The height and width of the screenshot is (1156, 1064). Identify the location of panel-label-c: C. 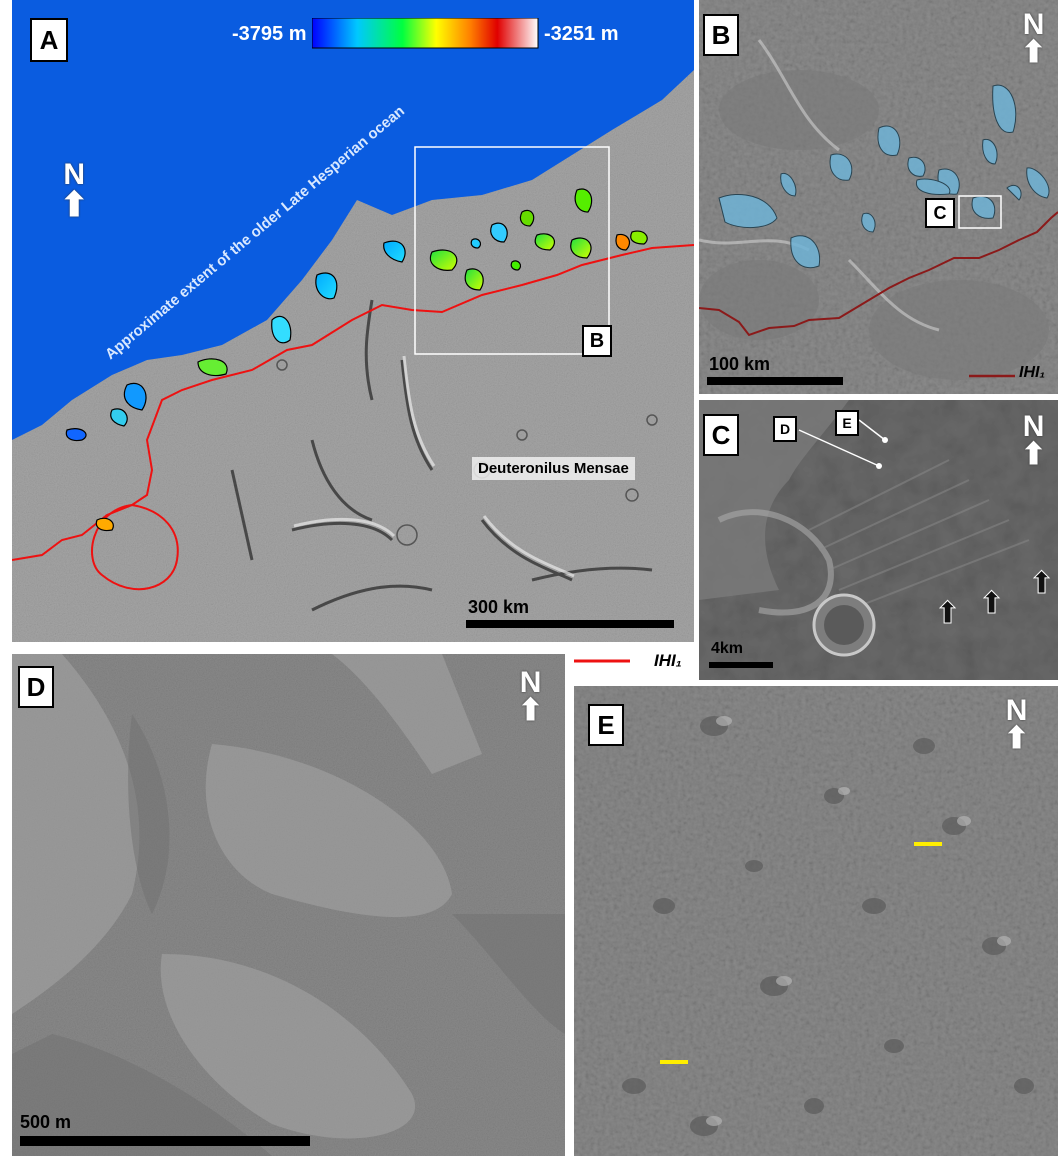
(721, 435).